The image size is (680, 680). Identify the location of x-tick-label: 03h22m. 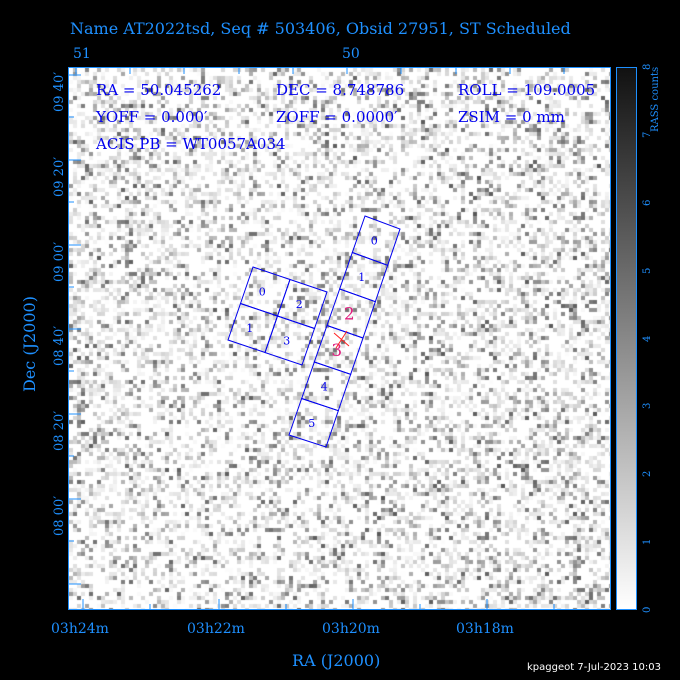
(216, 629).